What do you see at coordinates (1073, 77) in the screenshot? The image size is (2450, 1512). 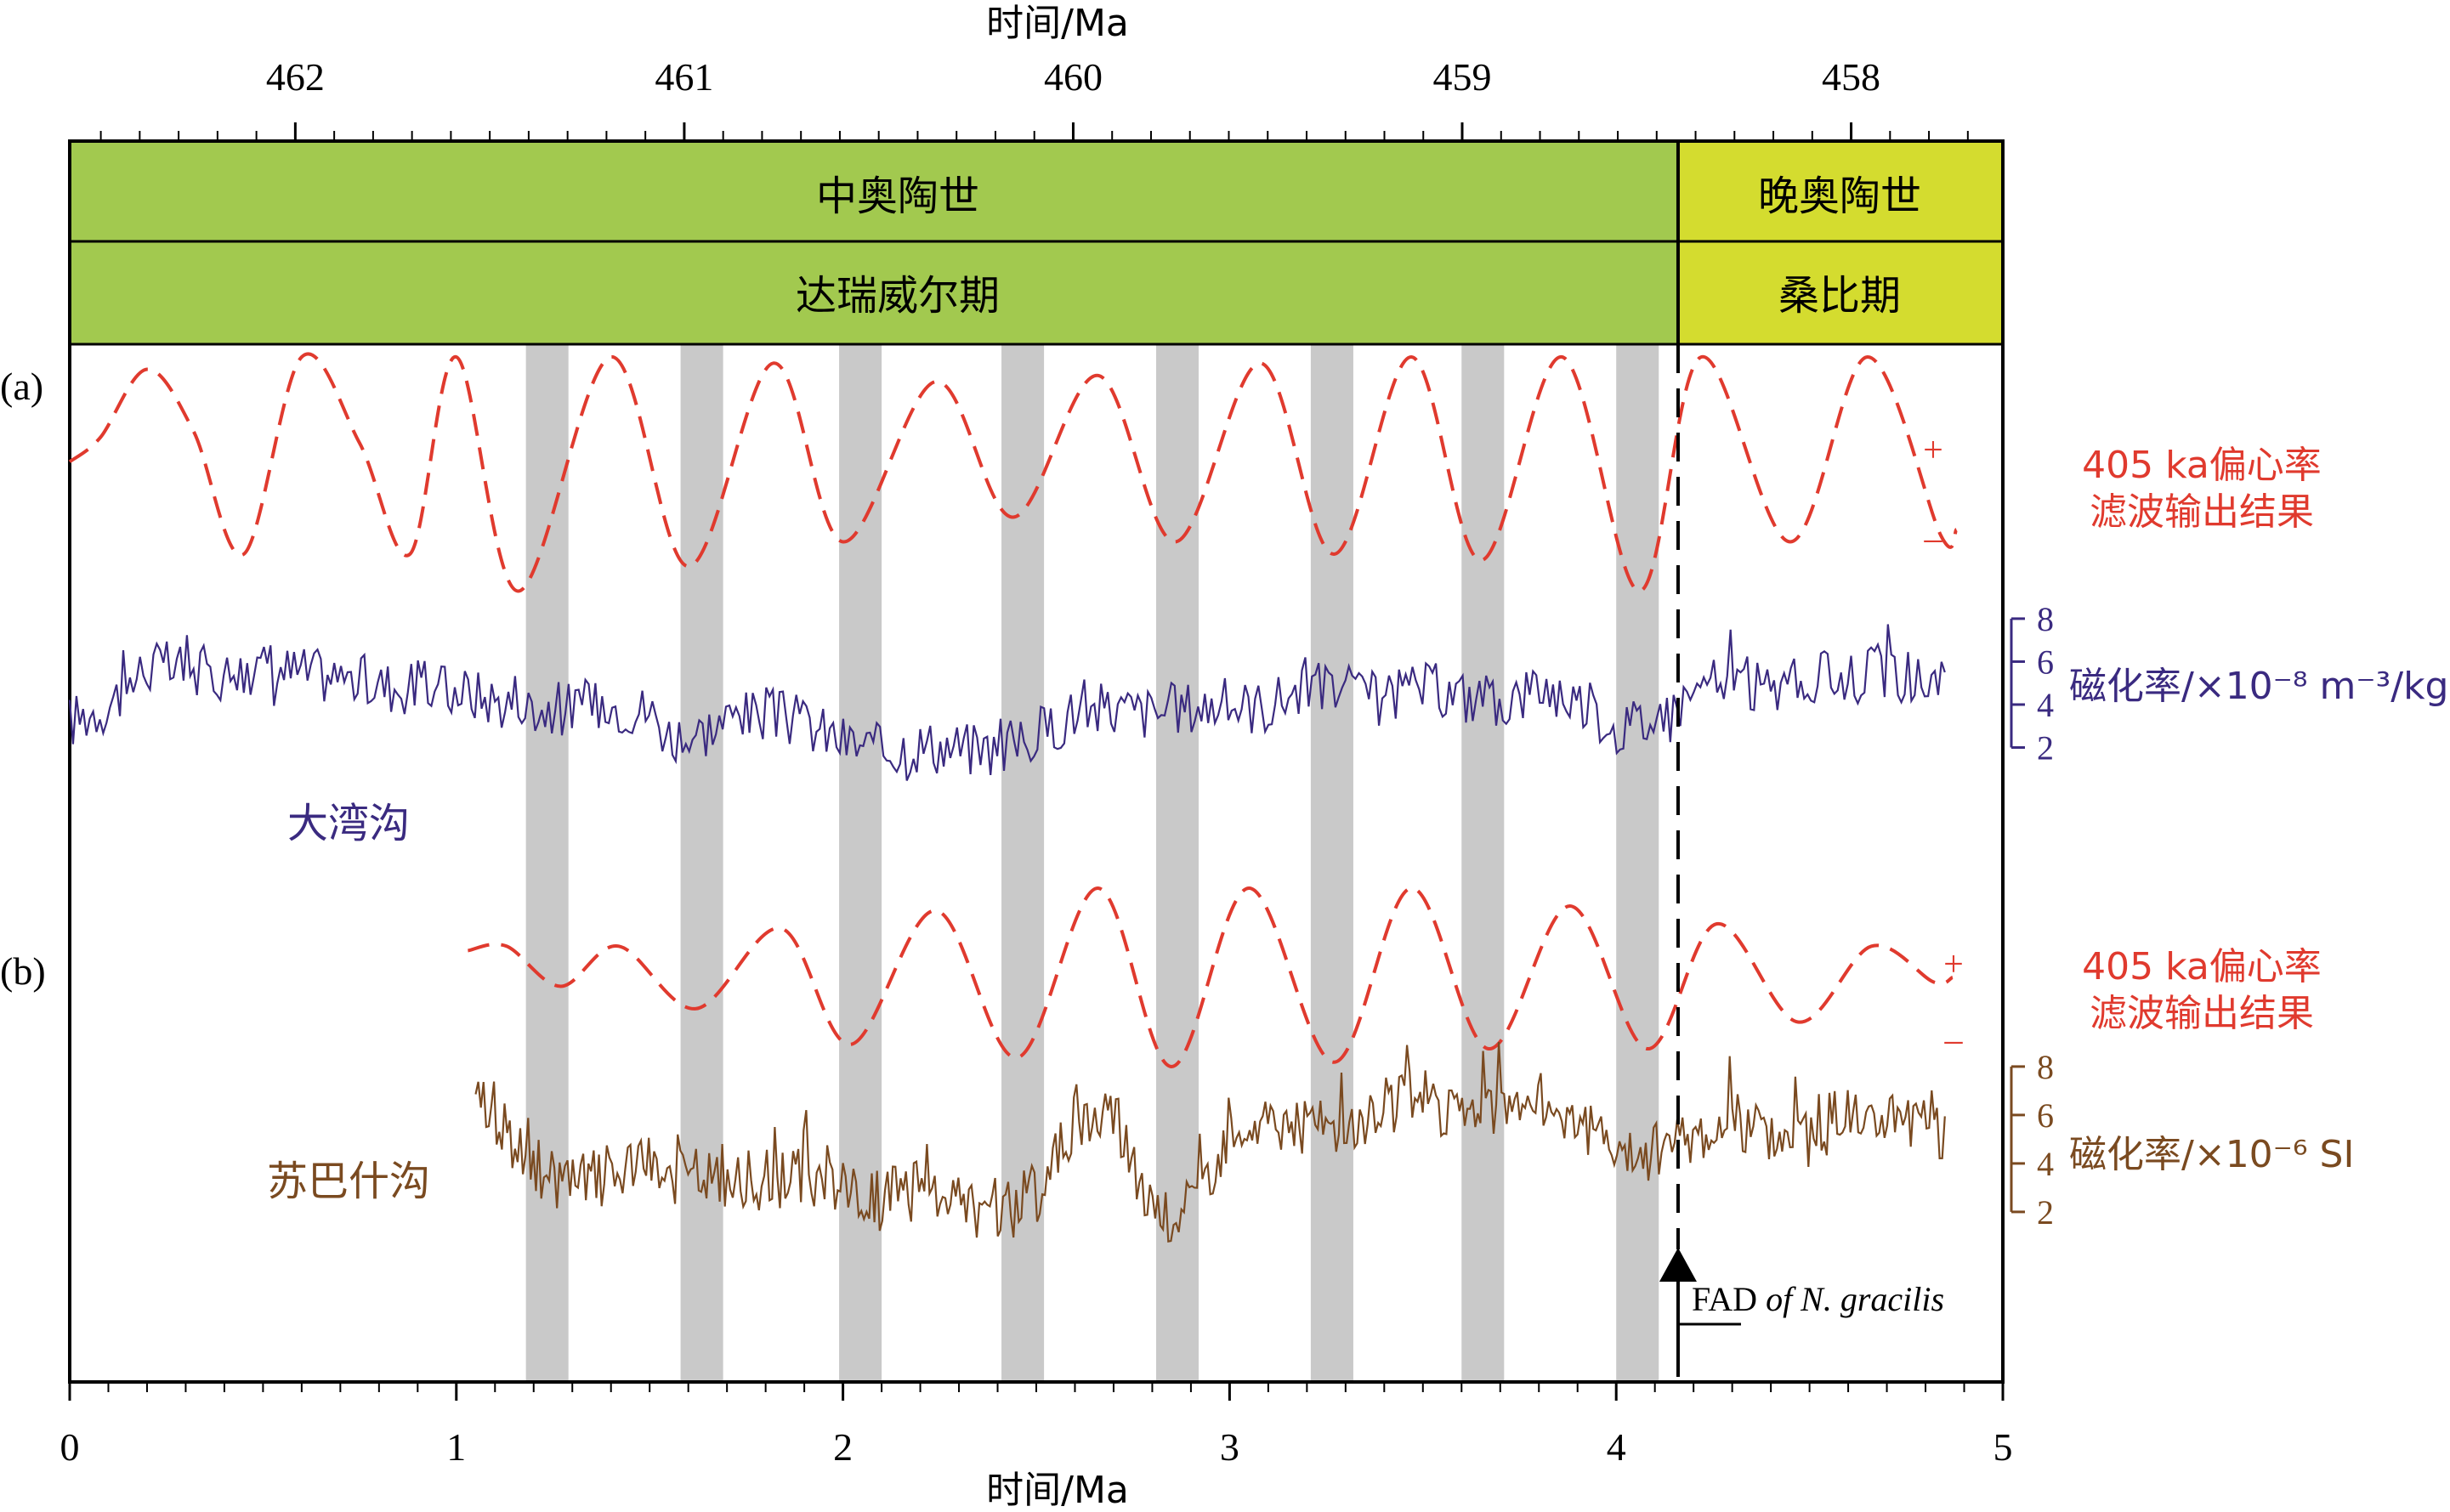 I see `top-tick-label-460: 460` at bounding box center [1073, 77].